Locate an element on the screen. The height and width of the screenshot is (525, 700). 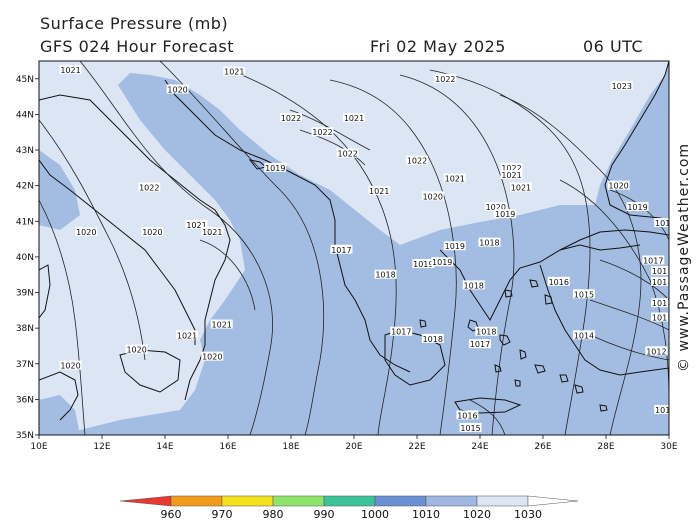
colorbar-min-arrow is located at coordinates (145, 501).